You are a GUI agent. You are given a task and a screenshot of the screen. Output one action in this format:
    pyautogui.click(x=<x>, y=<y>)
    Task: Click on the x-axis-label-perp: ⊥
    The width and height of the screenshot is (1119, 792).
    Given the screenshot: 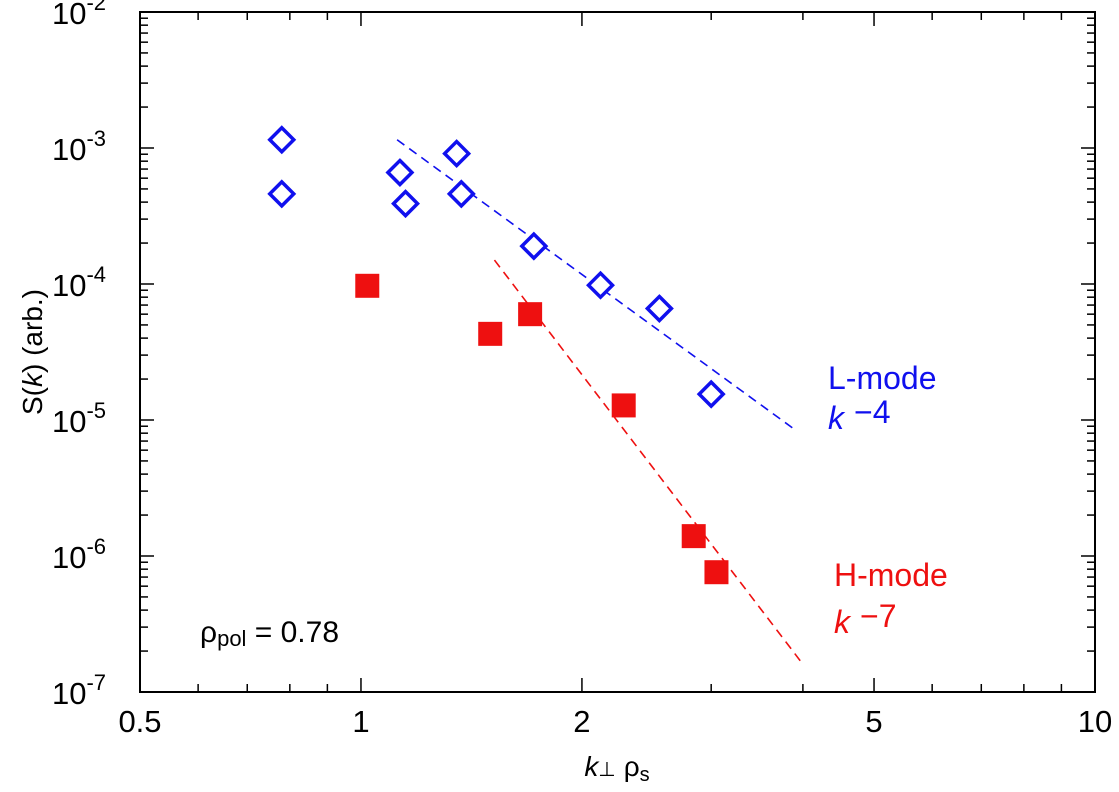 What is the action you would take?
    pyautogui.click(x=606, y=770)
    